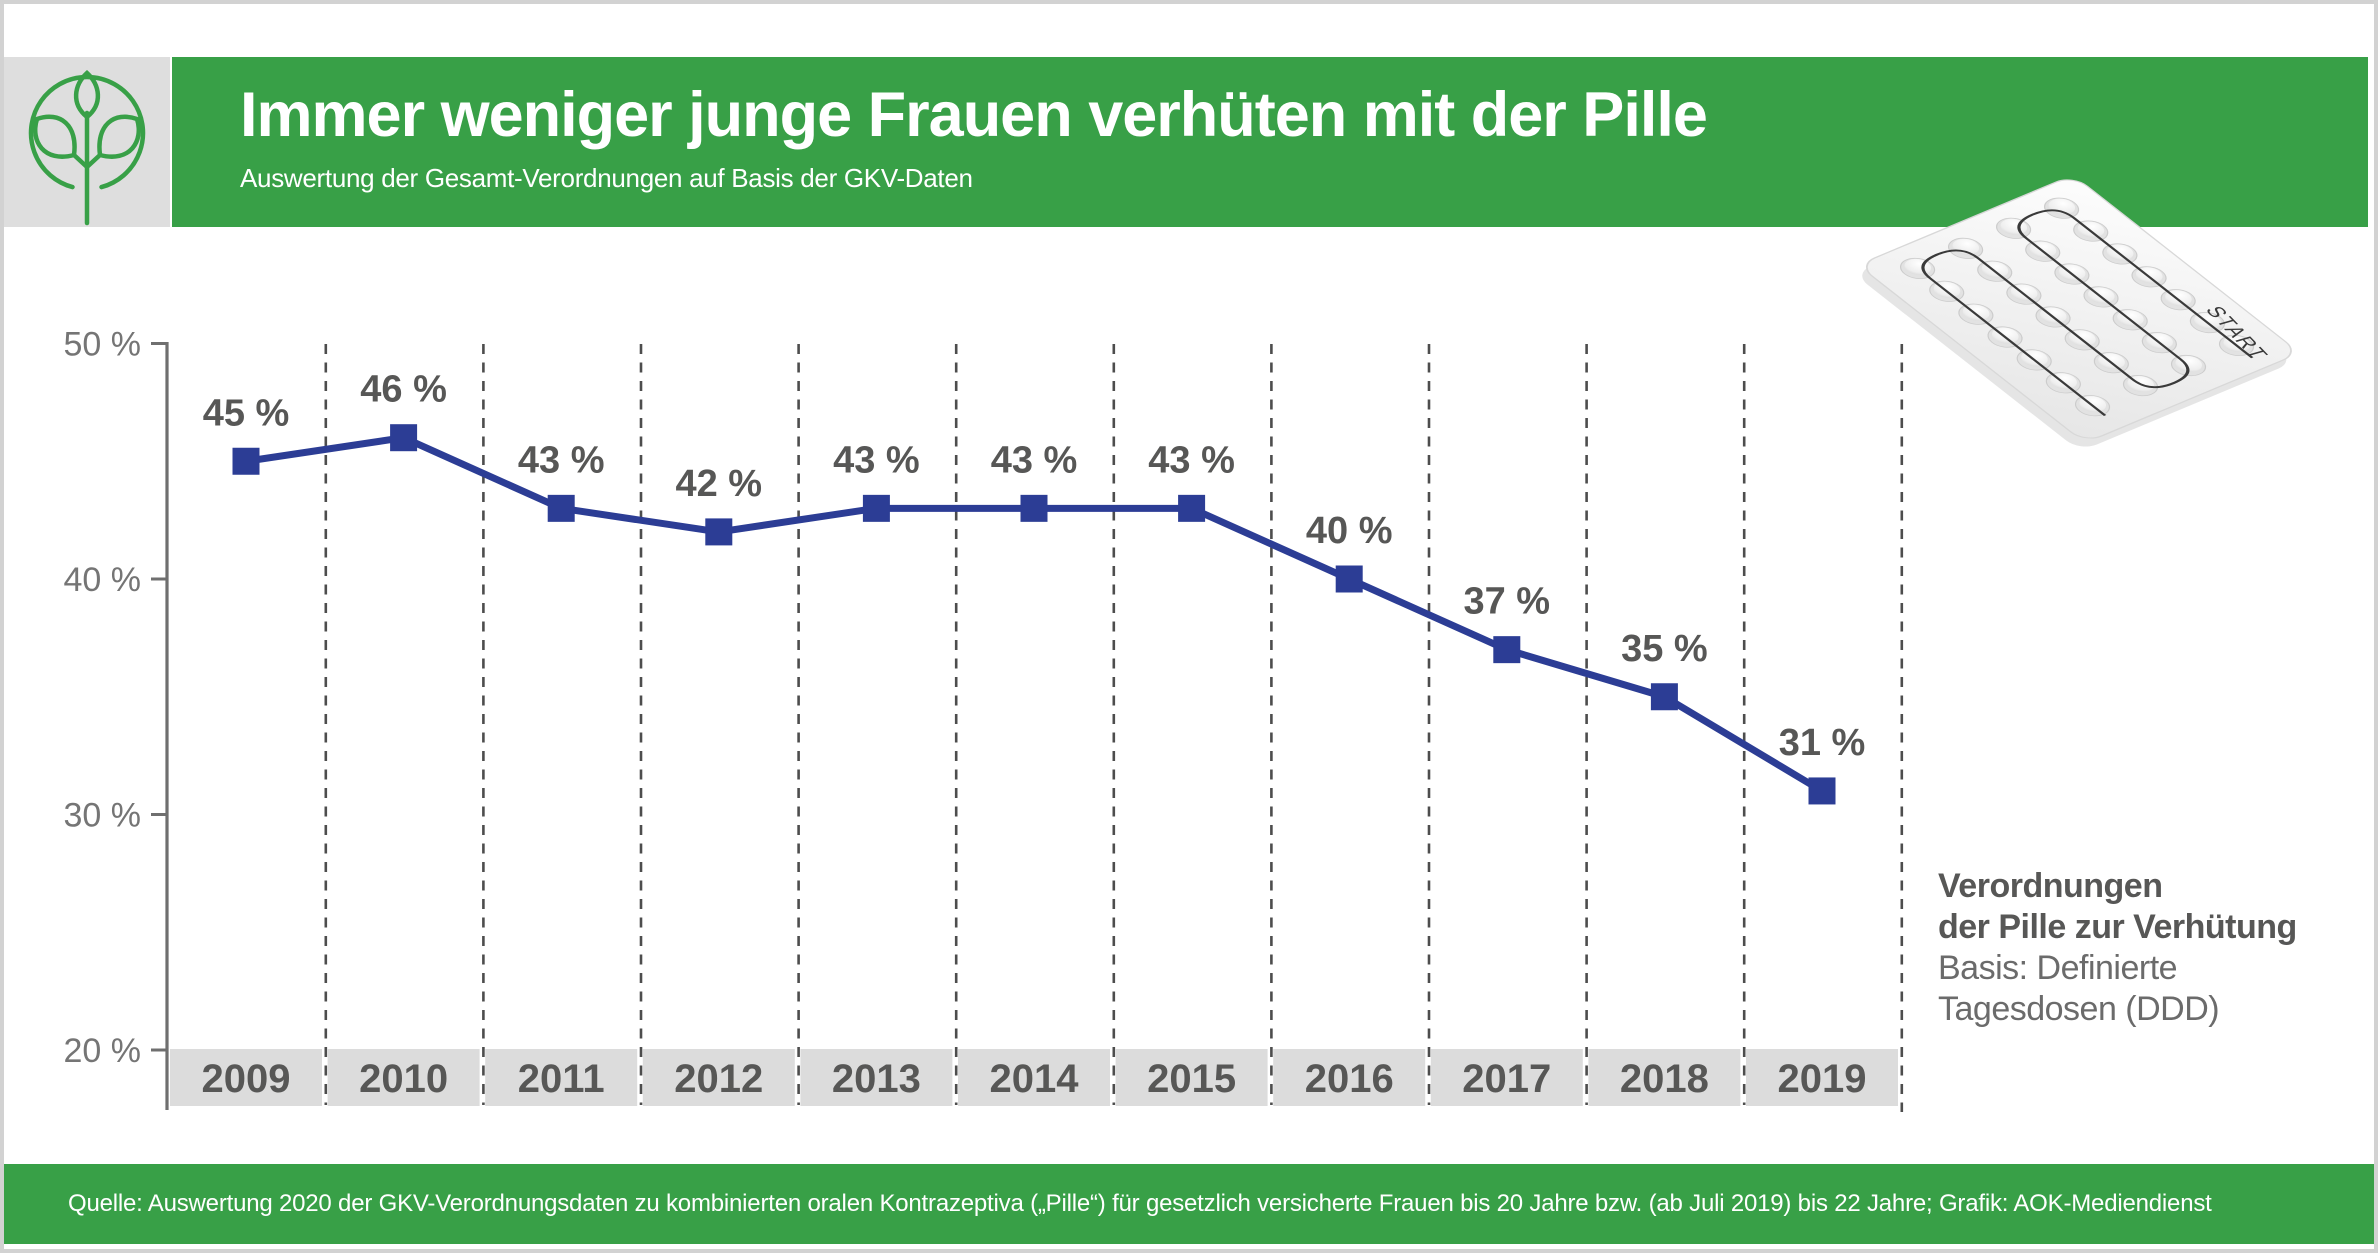 The image size is (2378, 1253). Describe the element at coordinates (718, 484) in the screenshot. I see `data-point-label: 42 %` at that location.